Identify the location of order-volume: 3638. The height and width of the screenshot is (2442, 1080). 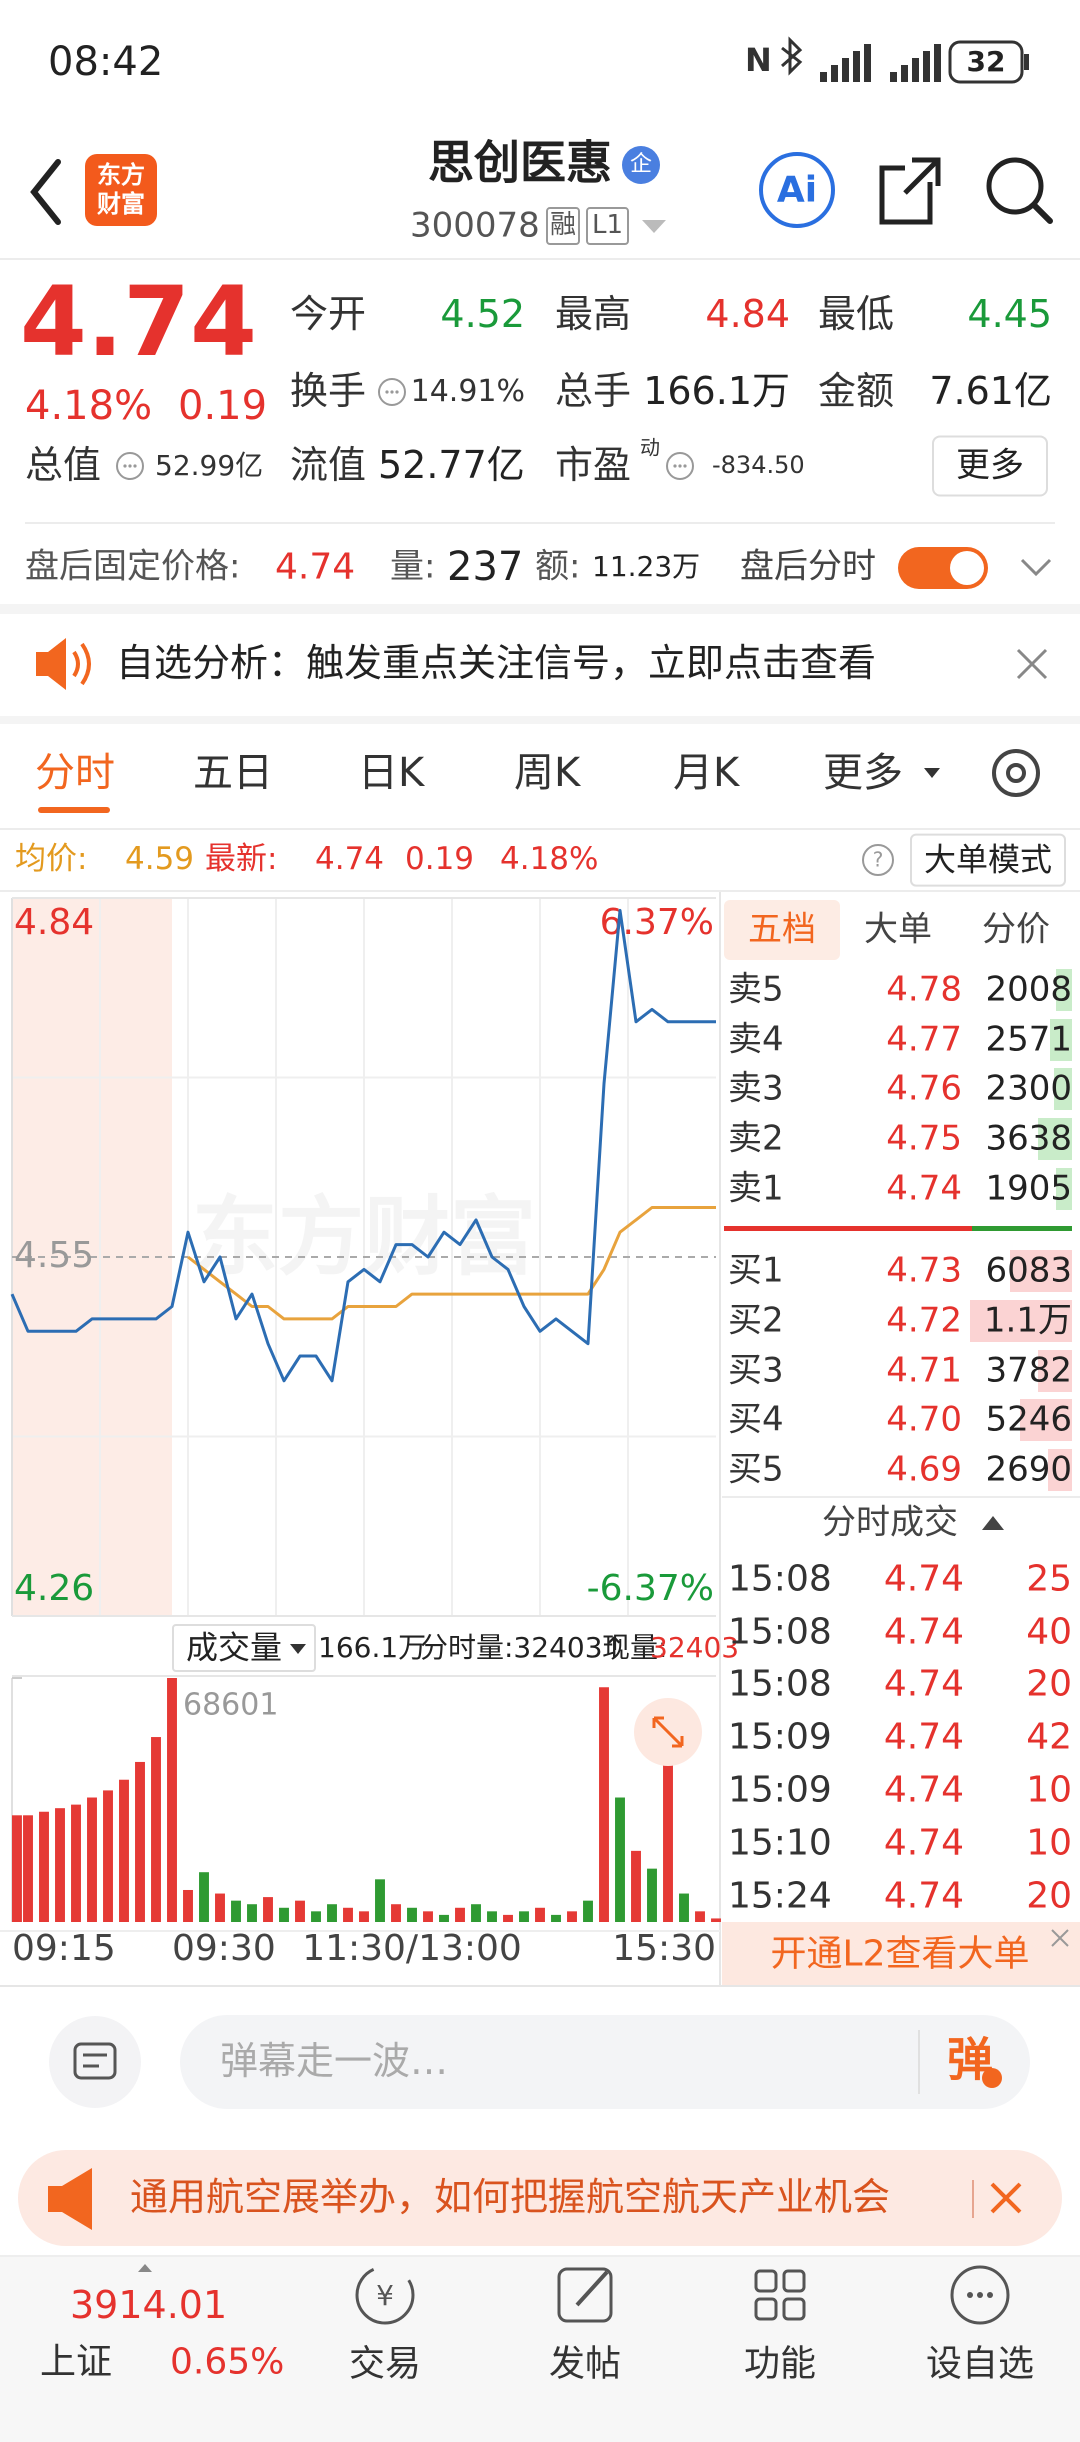
(1028, 1138).